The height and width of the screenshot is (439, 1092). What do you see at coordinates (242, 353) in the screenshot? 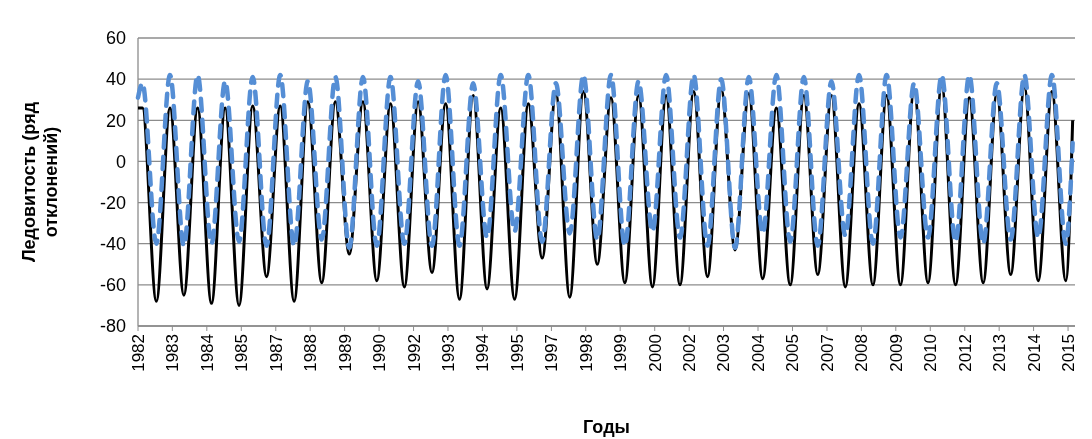
I see `x-tick-label: 1985` at bounding box center [242, 353].